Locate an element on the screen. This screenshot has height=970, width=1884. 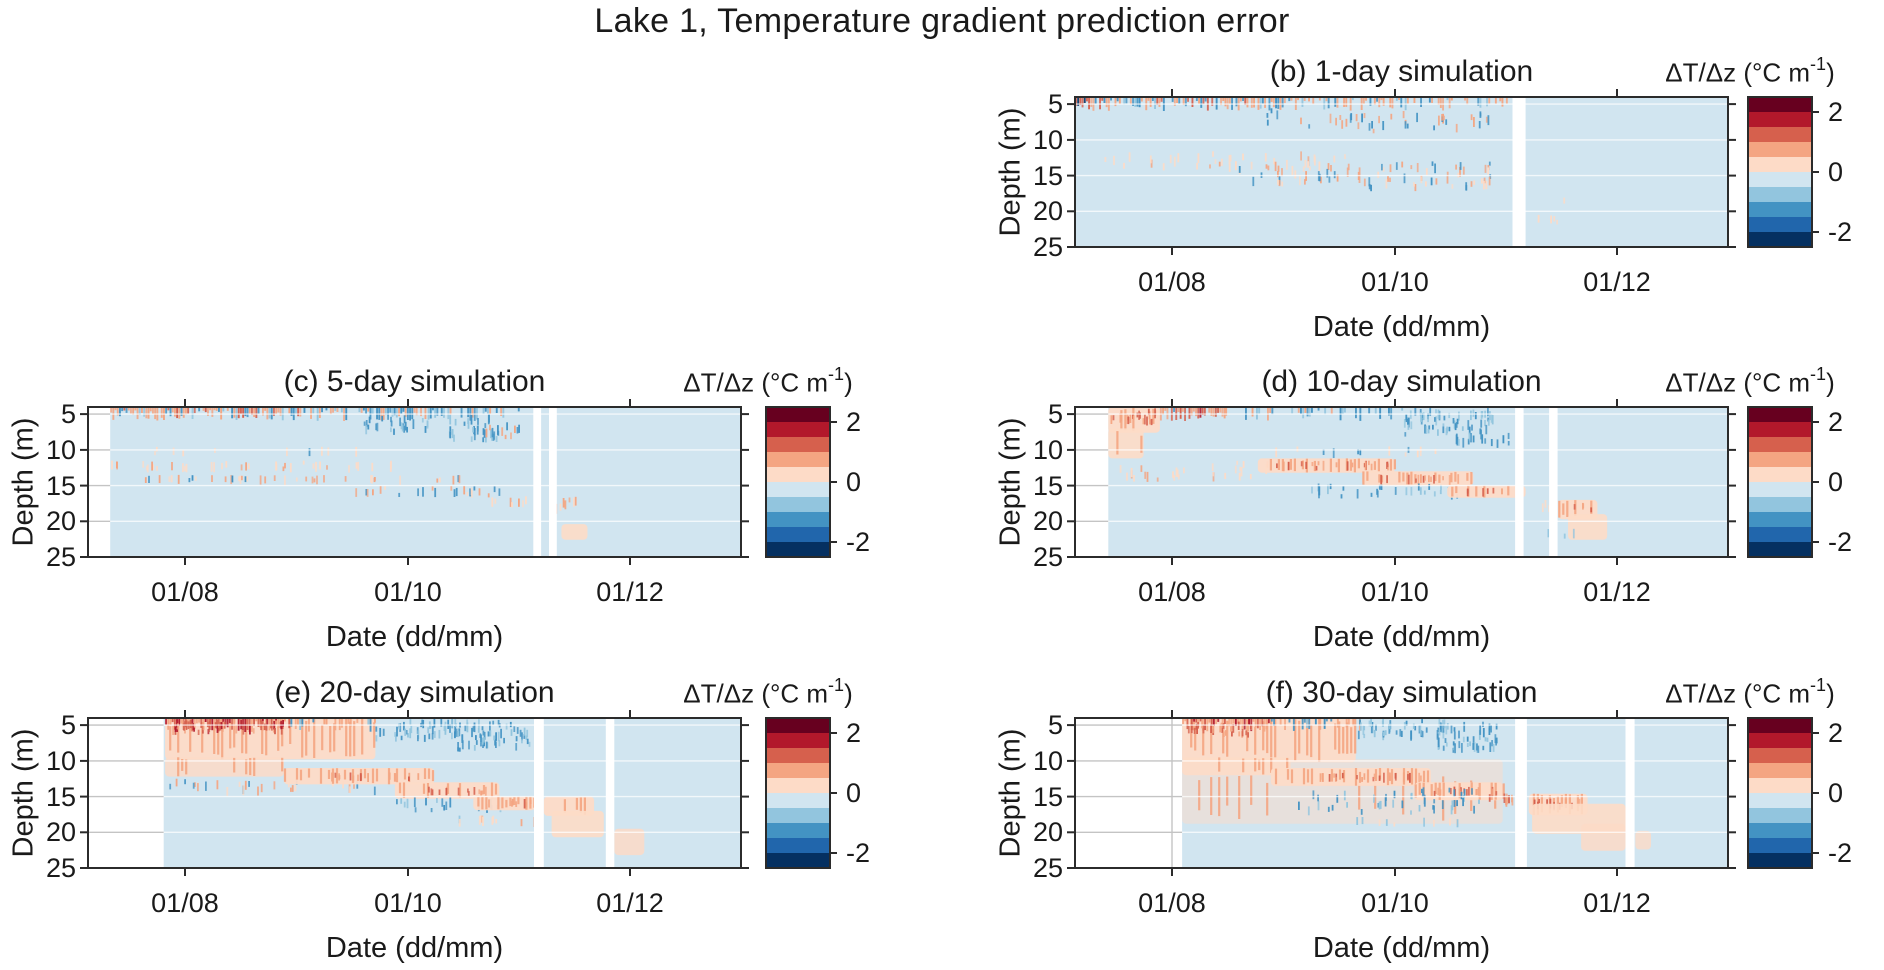
colorbar-label-b: ΔT/Δz (°C m-1) is located at coordinates (1750, 71).